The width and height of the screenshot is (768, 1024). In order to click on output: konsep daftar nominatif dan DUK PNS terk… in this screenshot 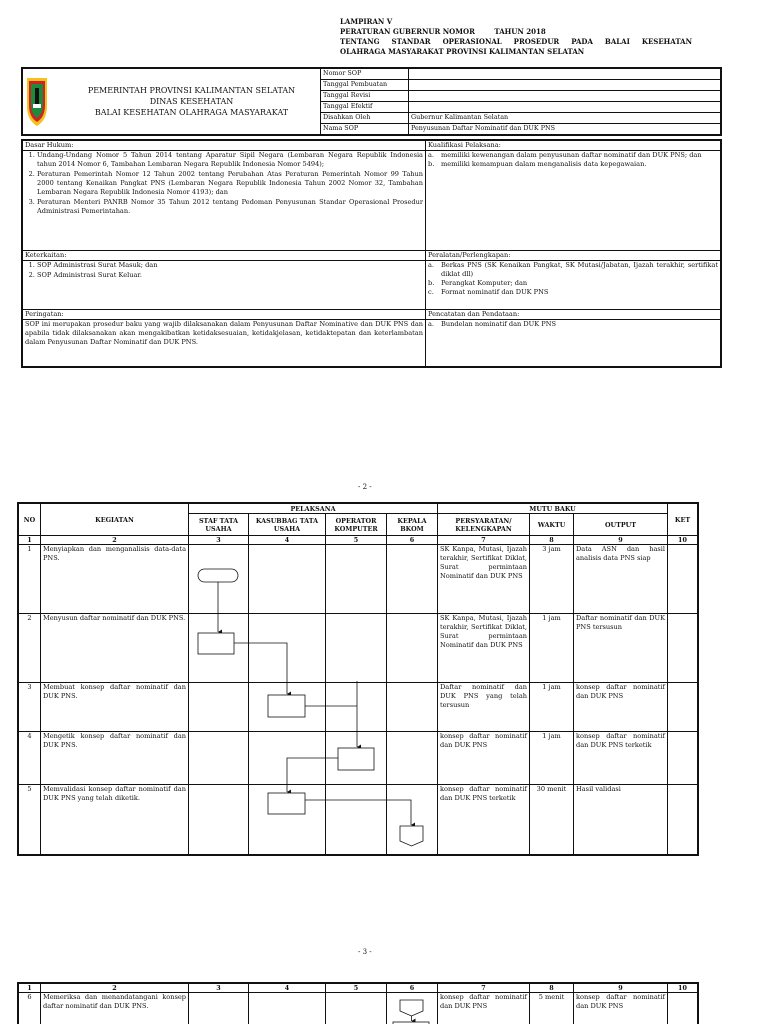, I will do `click(620, 758)`.